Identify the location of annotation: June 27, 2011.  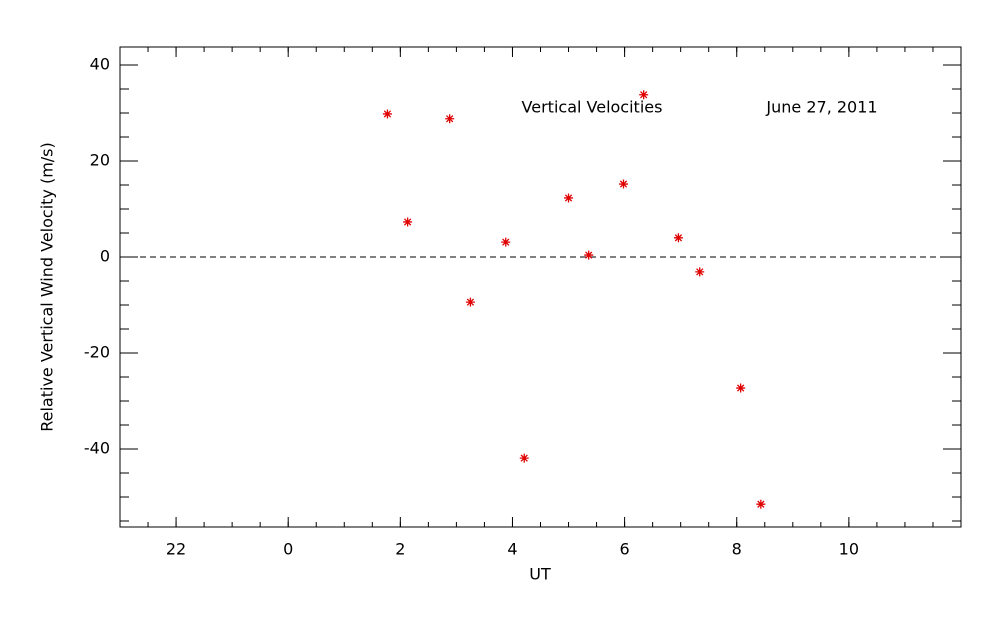
(821, 107).